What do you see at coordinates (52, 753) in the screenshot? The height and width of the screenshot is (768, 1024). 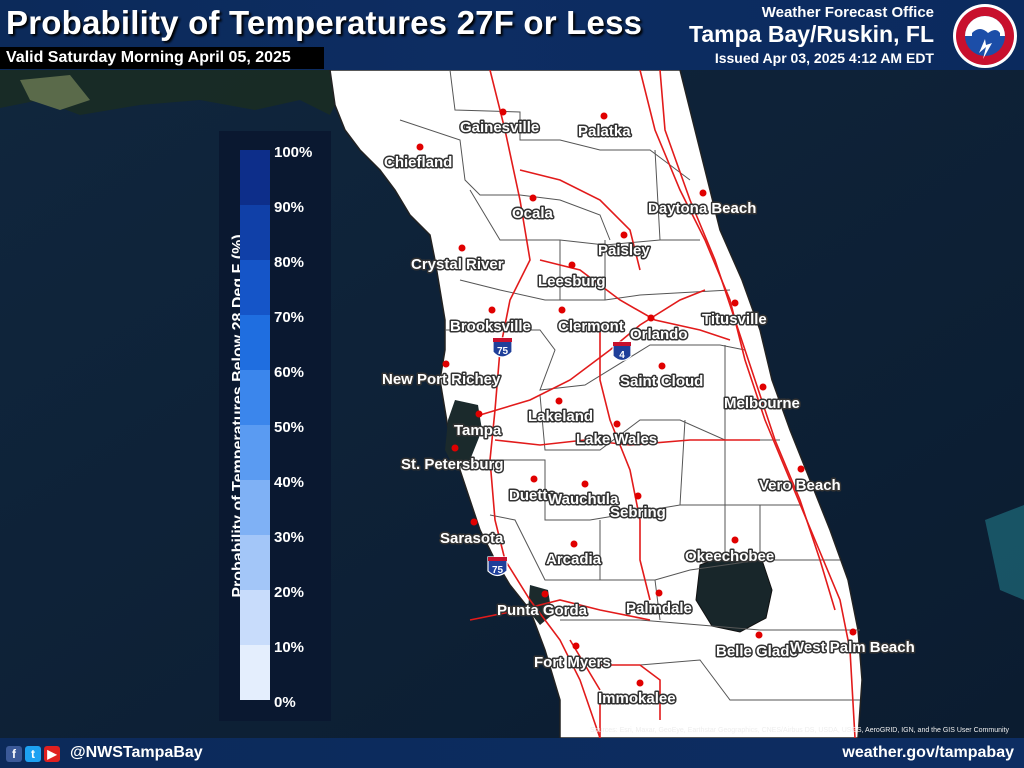 I see `youtube-icon: ▶` at bounding box center [52, 753].